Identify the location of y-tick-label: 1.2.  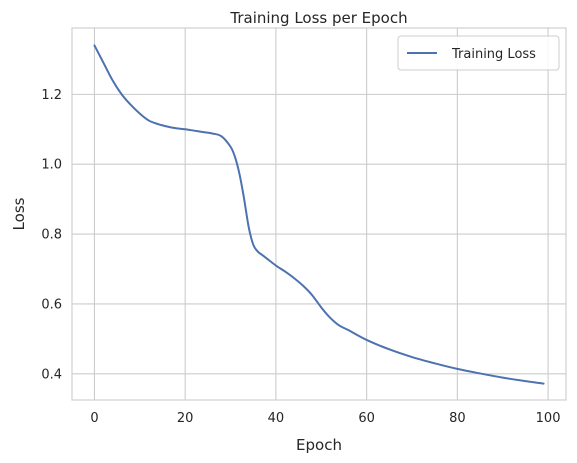
(51, 95).